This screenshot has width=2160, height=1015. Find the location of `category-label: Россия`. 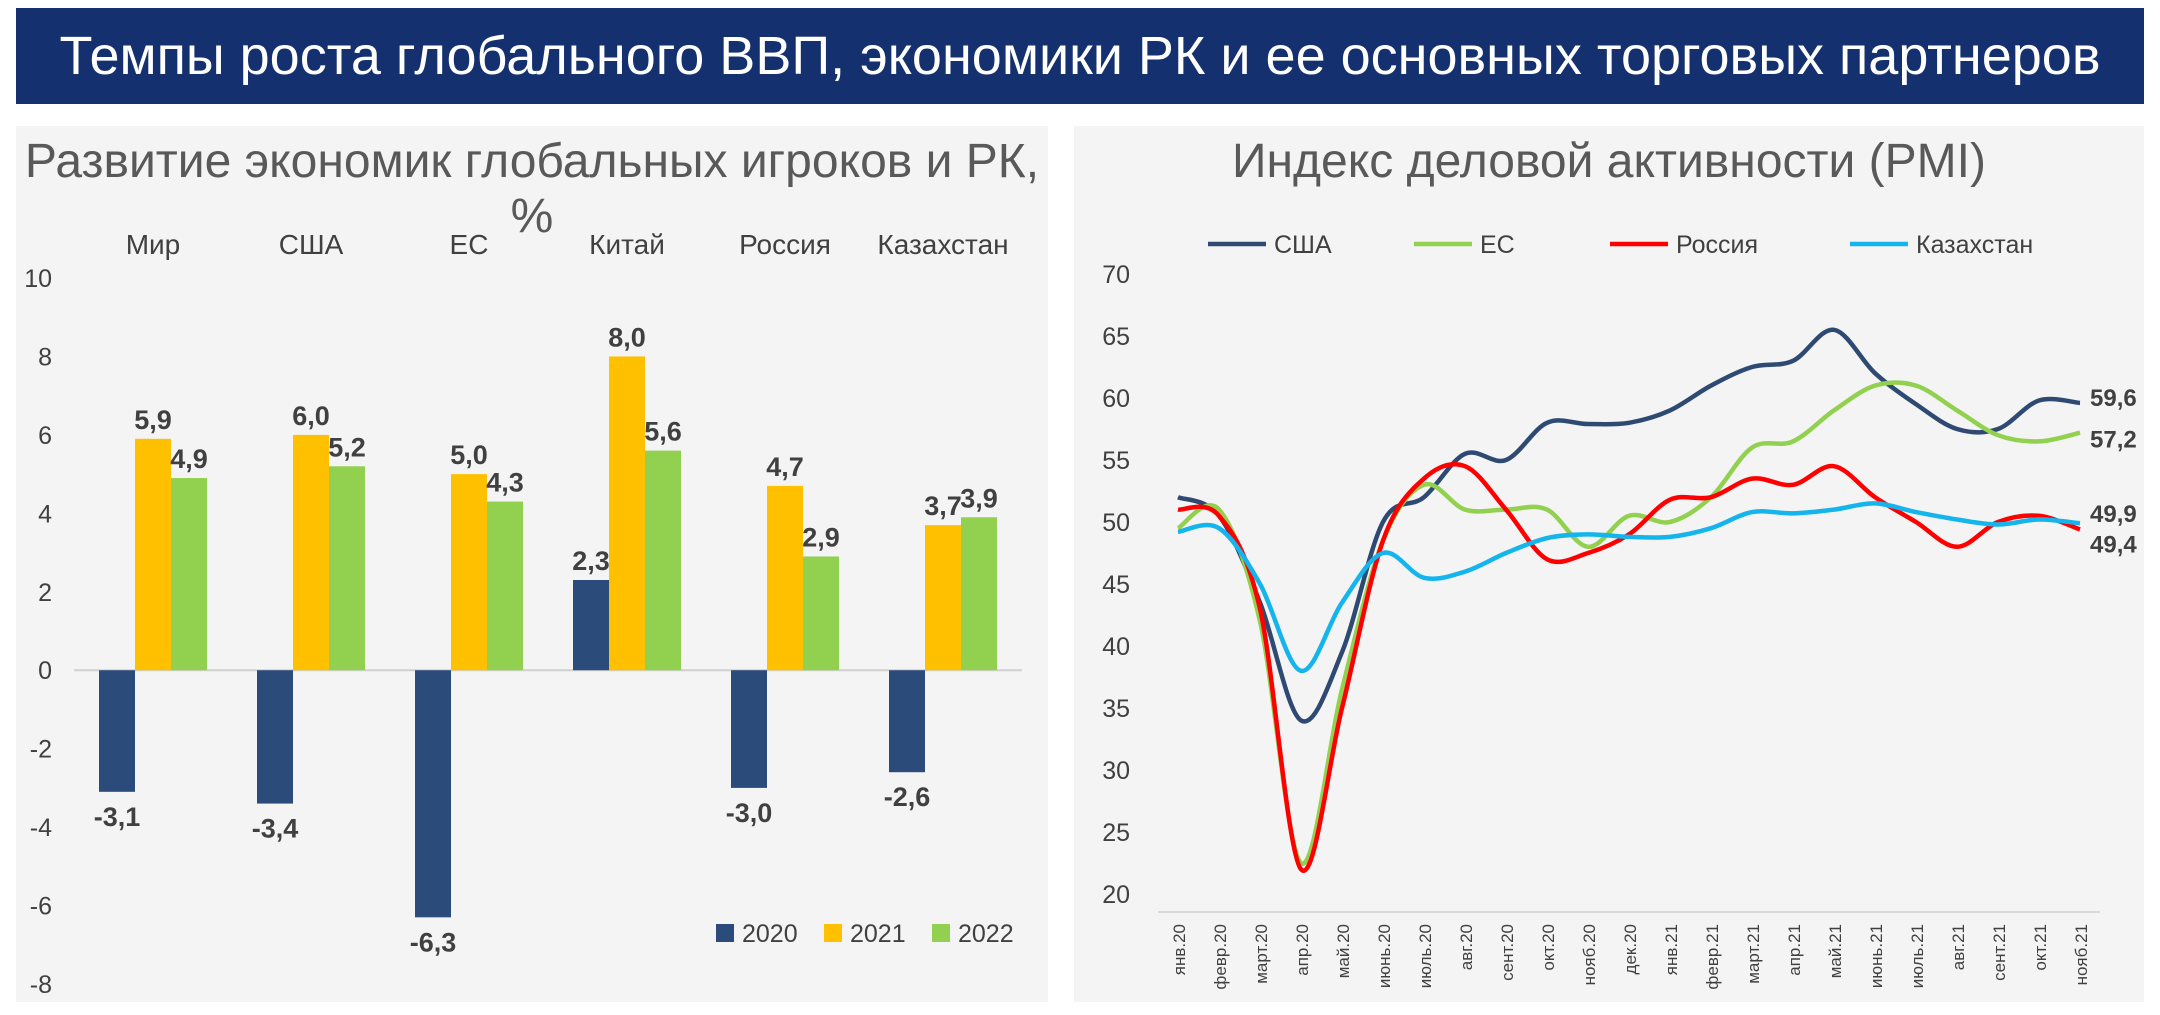

category-label: Россия is located at coordinates (785, 244).